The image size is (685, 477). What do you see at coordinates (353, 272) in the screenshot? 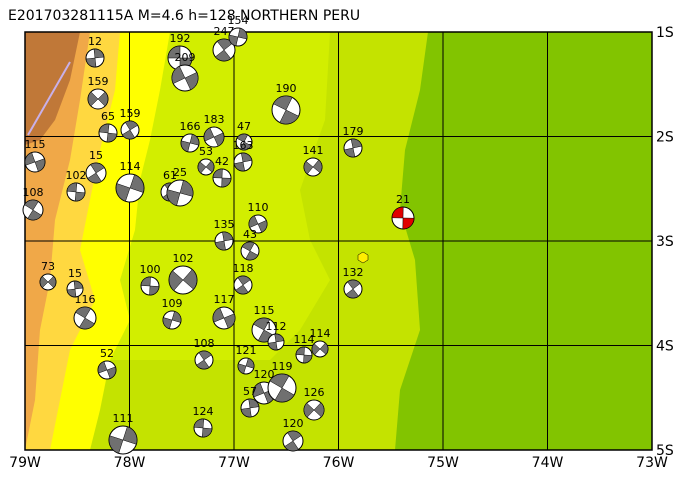
I see `event-label: 132` at bounding box center [353, 272].